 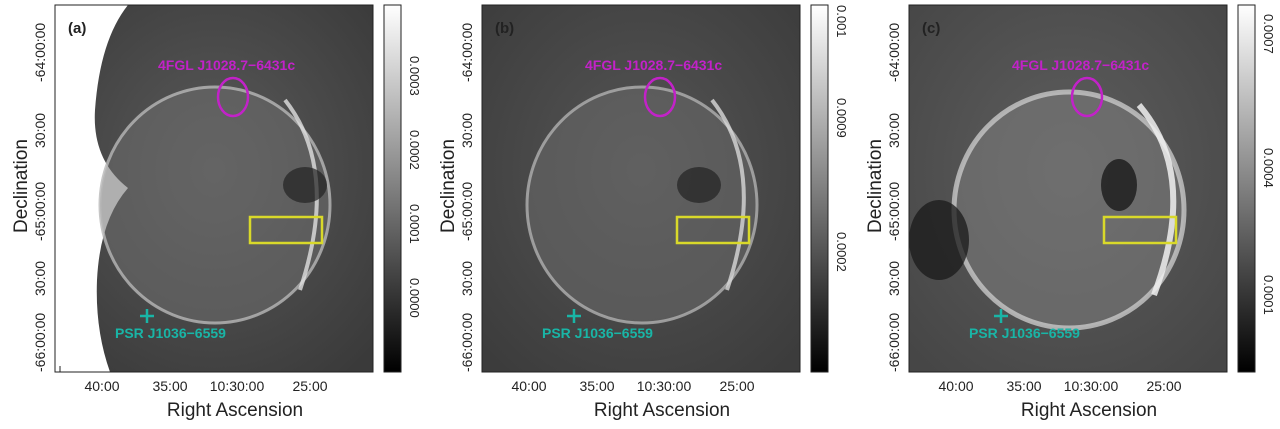 What do you see at coordinates (414, 298) in the screenshot?
I see `colorbar-tick: 0.0000` at bounding box center [414, 298].